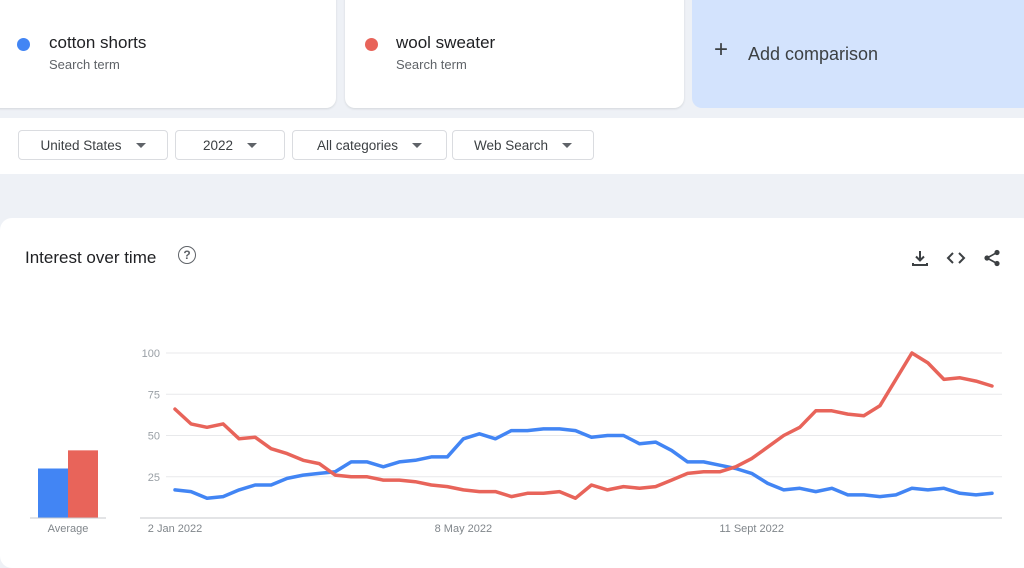 This screenshot has height=568, width=1024. Describe the element at coordinates (187, 255) in the screenshot. I see `help-icon: ?` at that location.